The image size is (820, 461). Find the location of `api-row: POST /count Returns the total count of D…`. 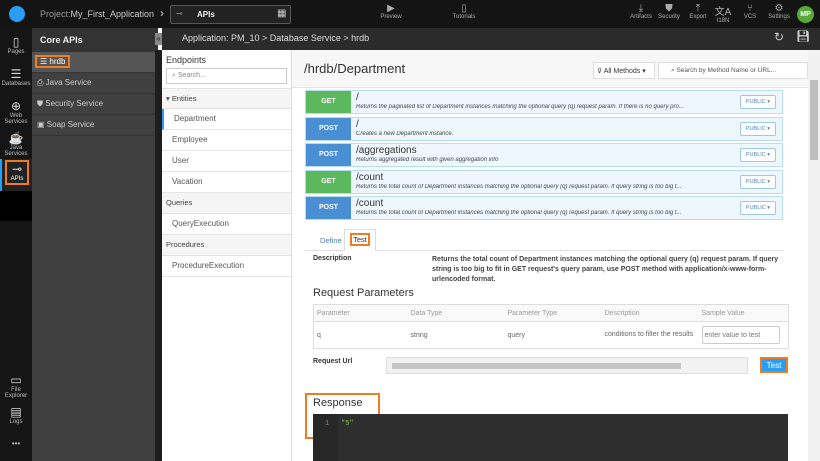

api-row: POST /count Returns the total count of D… is located at coordinates (544, 208).